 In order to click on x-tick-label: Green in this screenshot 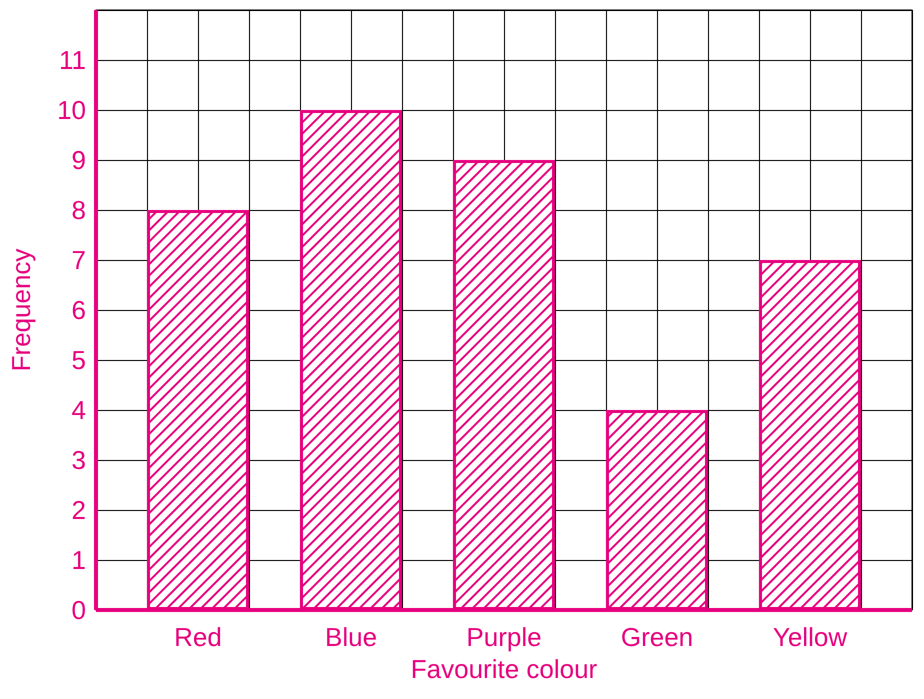, I will do `click(657, 637)`.